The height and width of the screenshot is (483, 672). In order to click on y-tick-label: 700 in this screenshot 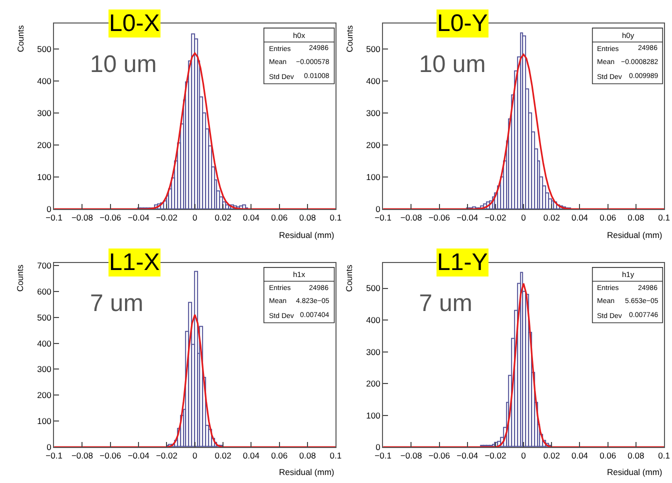, I will do `click(44, 265)`.